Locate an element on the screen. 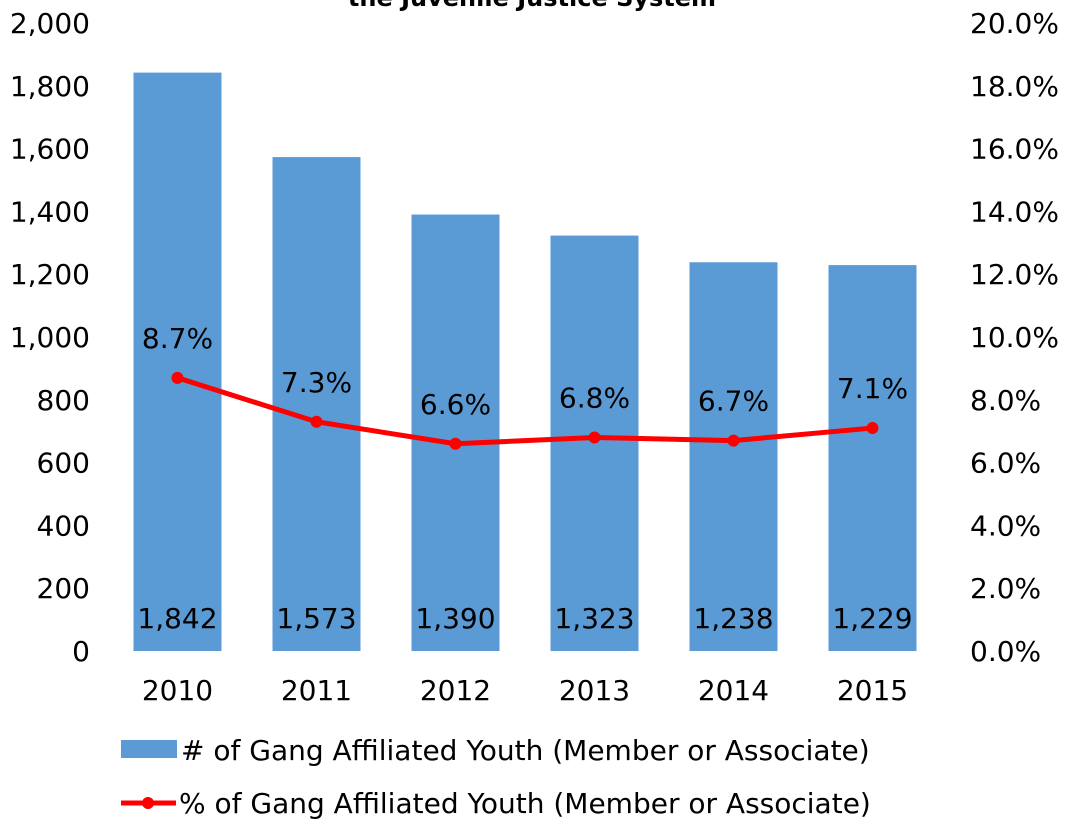 Image resolution: width=1072 pixels, height=819 pixels. line-data-labels: 8.7% 7.3% 6.6% 6.8% 6.7% 7.1% is located at coordinates (525, 371).